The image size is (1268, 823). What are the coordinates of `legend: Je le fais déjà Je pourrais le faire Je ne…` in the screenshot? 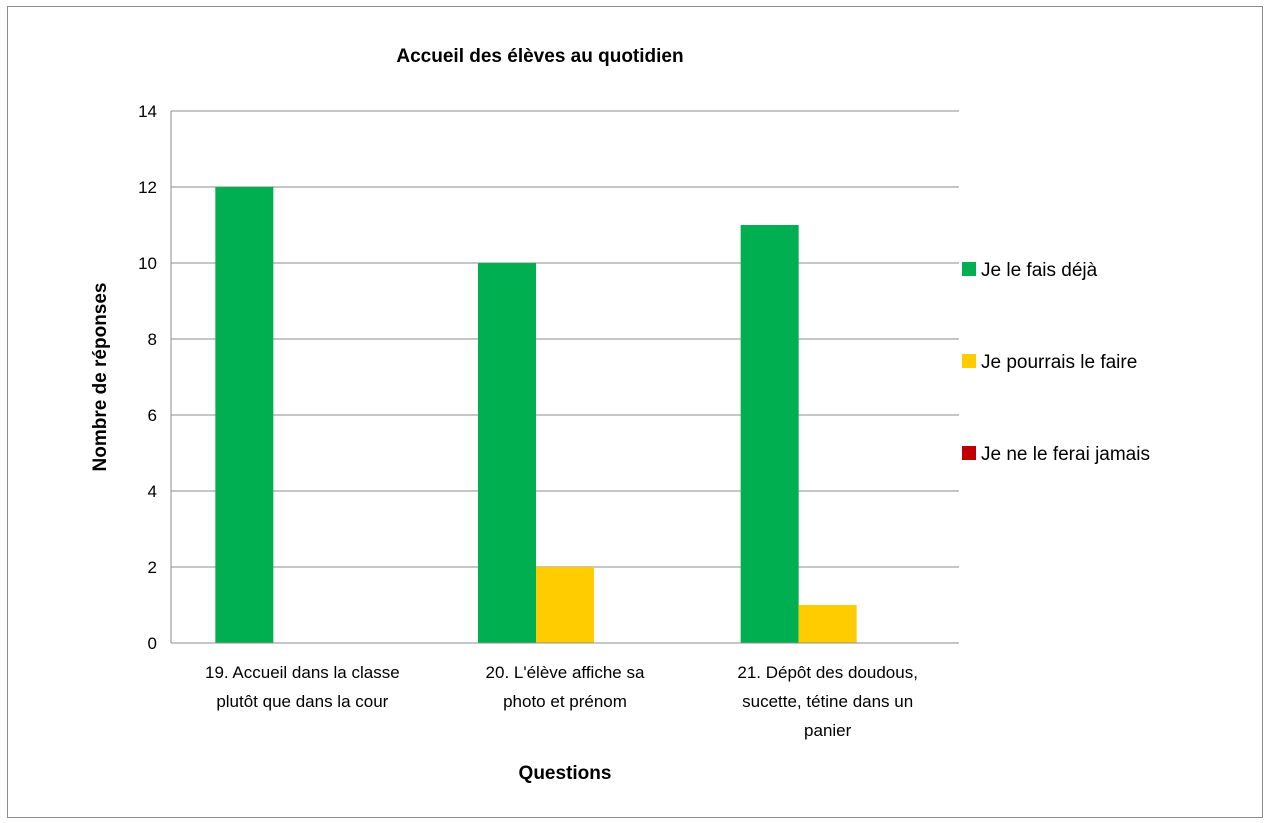 It's located at (1056, 362).